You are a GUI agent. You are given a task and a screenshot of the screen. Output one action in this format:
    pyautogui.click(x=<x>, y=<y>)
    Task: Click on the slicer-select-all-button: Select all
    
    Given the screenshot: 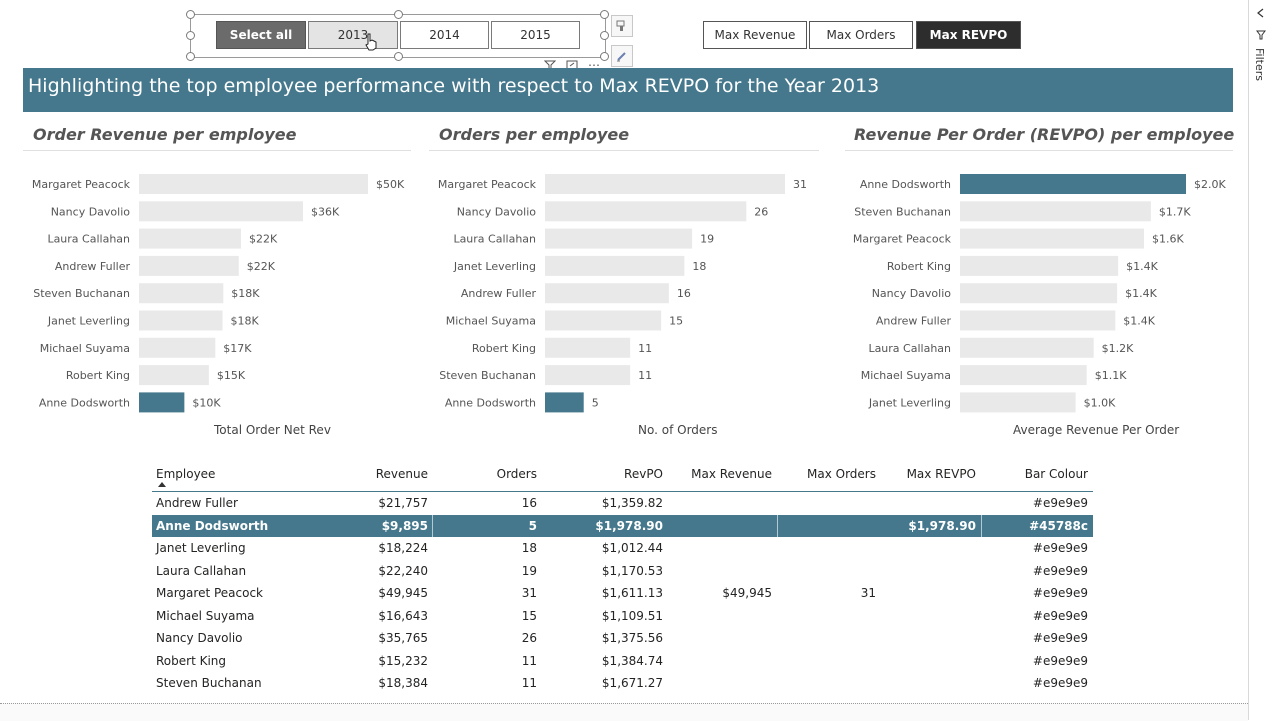 What is the action you would take?
    pyautogui.click(x=261, y=35)
    